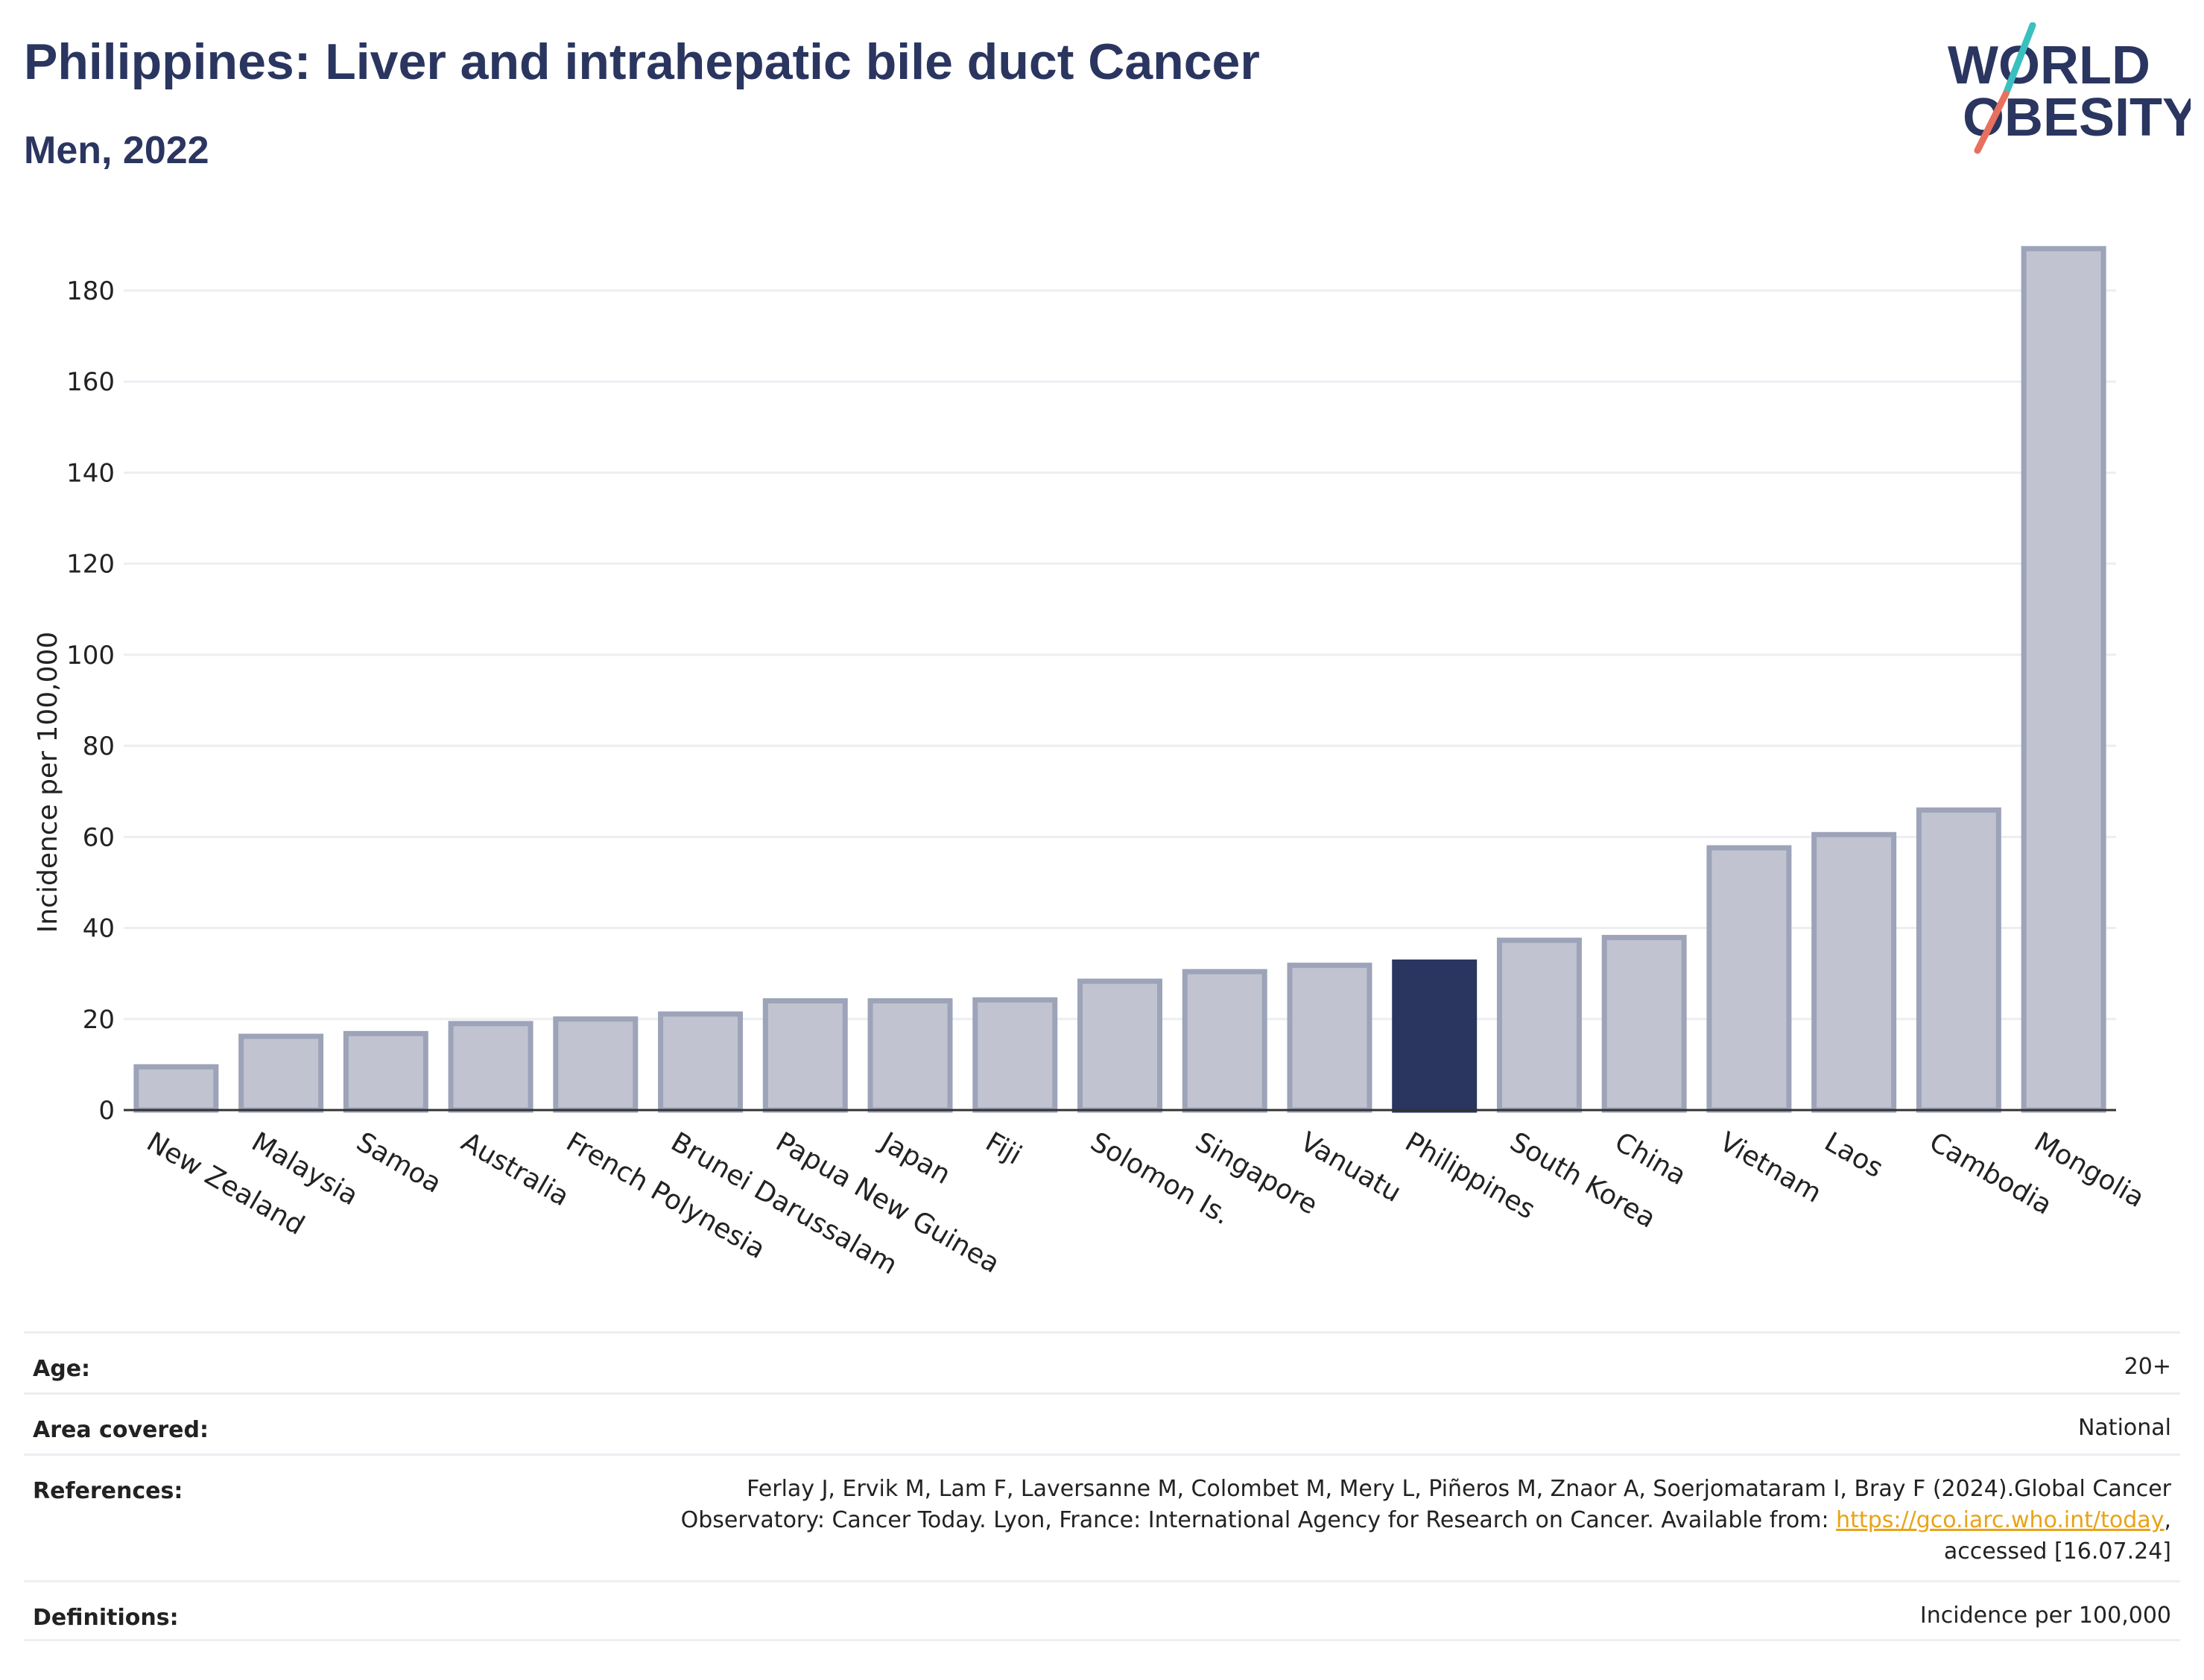  I want to click on bar-china, so click(1644, 1023).